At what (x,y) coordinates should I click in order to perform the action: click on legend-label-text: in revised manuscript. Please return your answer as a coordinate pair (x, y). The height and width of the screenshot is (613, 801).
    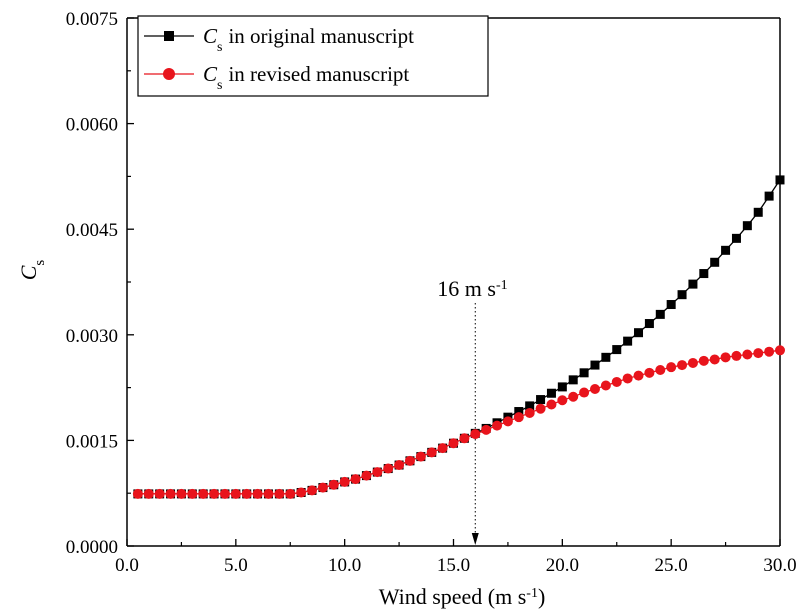
    Looking at the image, I should click on (318, 74).